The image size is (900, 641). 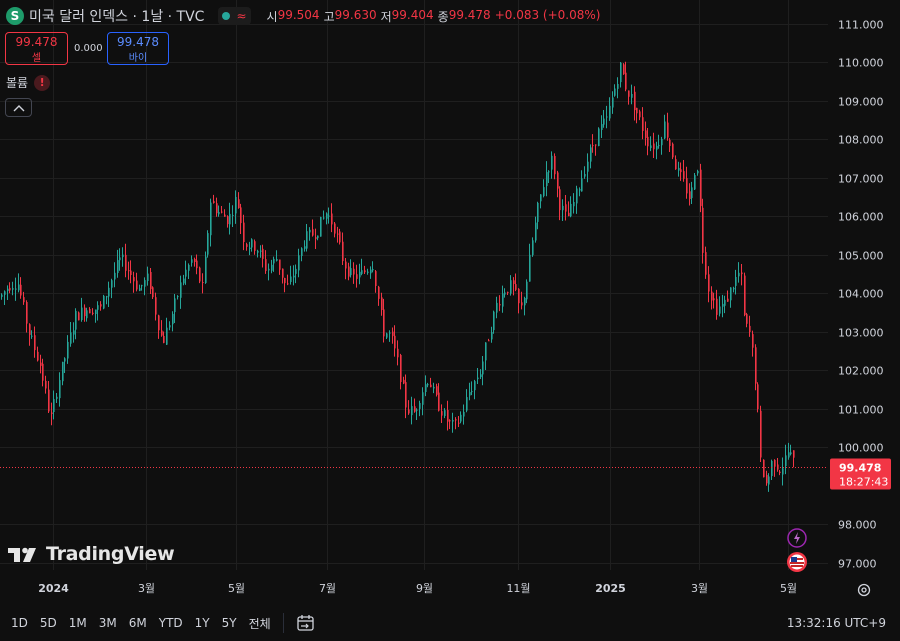 I want to click on timeframe-5y: 5Y, so click(x=229, y=623).